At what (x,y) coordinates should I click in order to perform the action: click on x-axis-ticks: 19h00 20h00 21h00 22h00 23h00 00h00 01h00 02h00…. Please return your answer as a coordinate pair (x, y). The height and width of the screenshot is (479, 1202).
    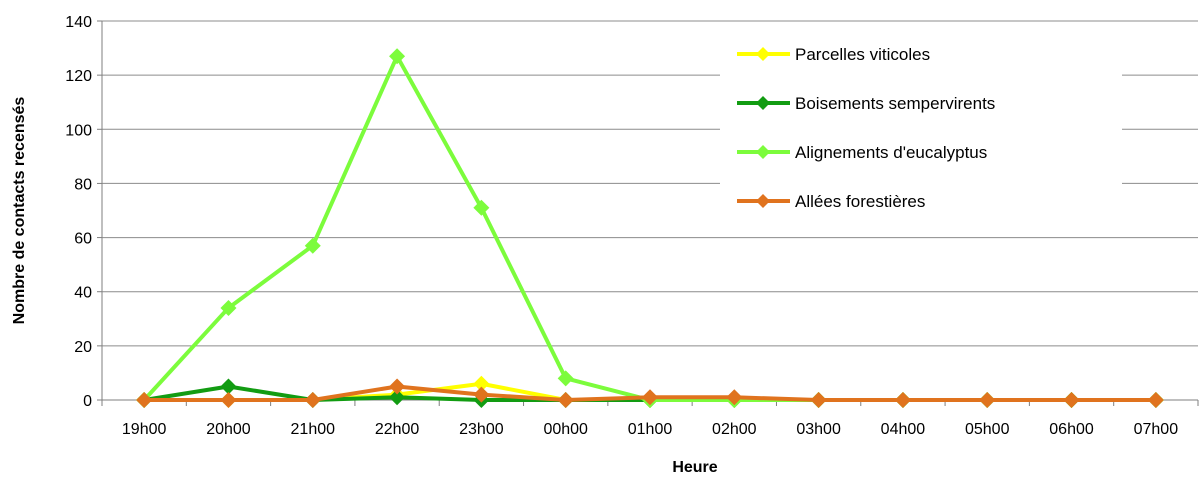
    Looking at the image, I should click on (650, 419).